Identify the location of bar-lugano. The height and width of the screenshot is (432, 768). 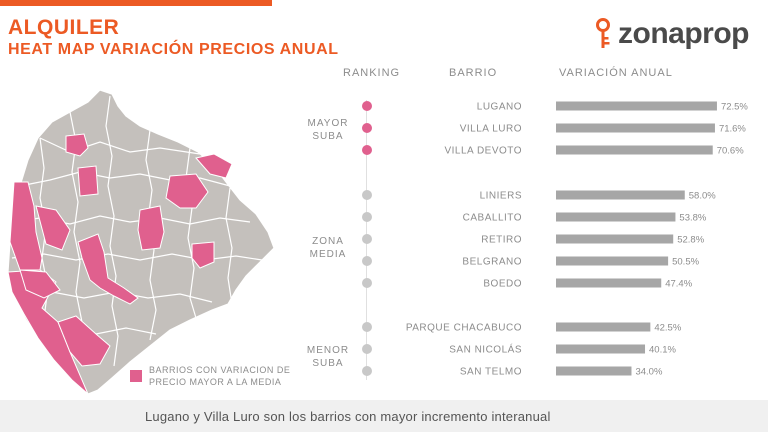
(636, 106).